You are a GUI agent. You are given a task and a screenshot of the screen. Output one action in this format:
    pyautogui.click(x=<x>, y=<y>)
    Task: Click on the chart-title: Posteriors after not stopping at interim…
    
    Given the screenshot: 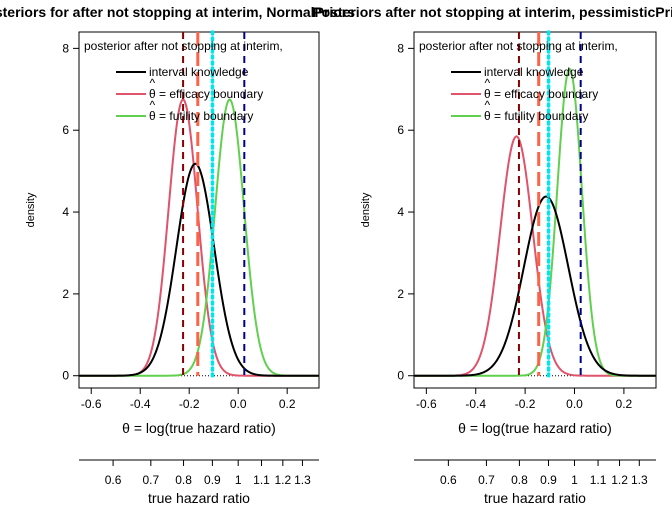 What is the action you would take?
    pyautogui.click(x=492, y=12)
    